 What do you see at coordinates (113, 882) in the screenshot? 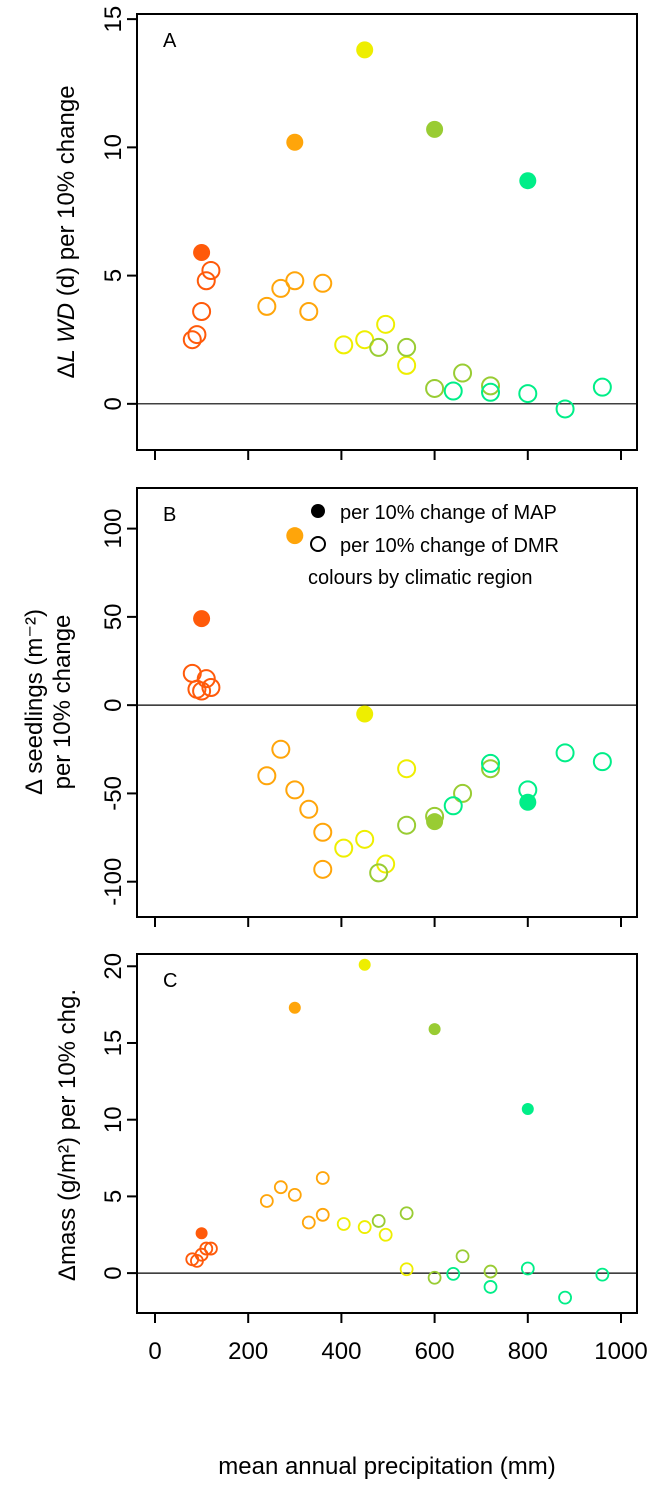
I see `y-tick-label: -100` at bounding box center [113, 882].